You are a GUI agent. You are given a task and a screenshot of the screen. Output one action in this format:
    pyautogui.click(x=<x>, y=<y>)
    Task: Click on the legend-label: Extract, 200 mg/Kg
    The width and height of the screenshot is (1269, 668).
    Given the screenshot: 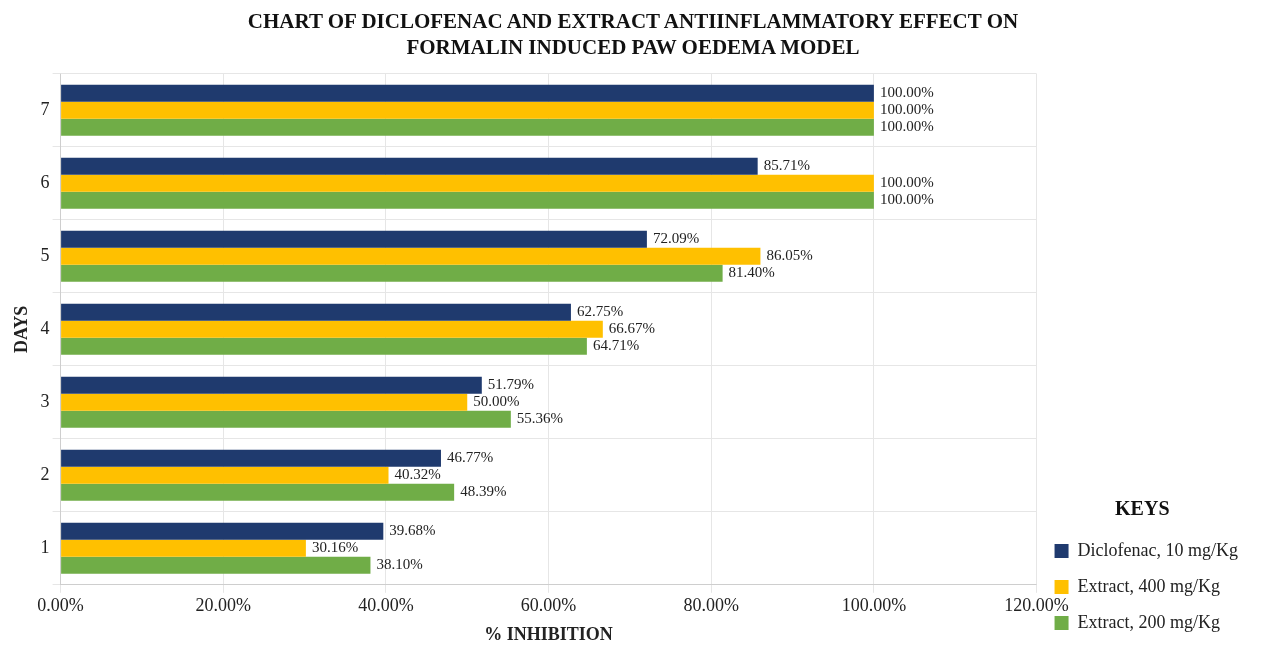 What is the action you would take?
    pyautogui.click(x=1149, y=621)
    